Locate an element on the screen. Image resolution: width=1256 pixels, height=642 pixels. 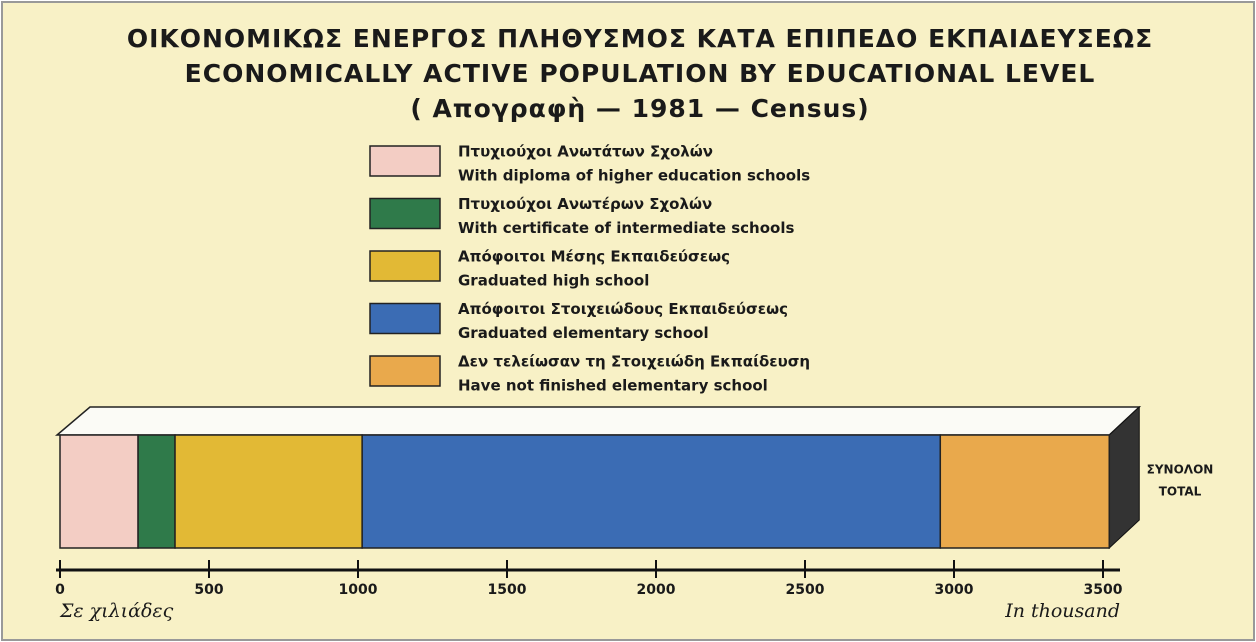
bar-top is located at coordinates (598, 421).